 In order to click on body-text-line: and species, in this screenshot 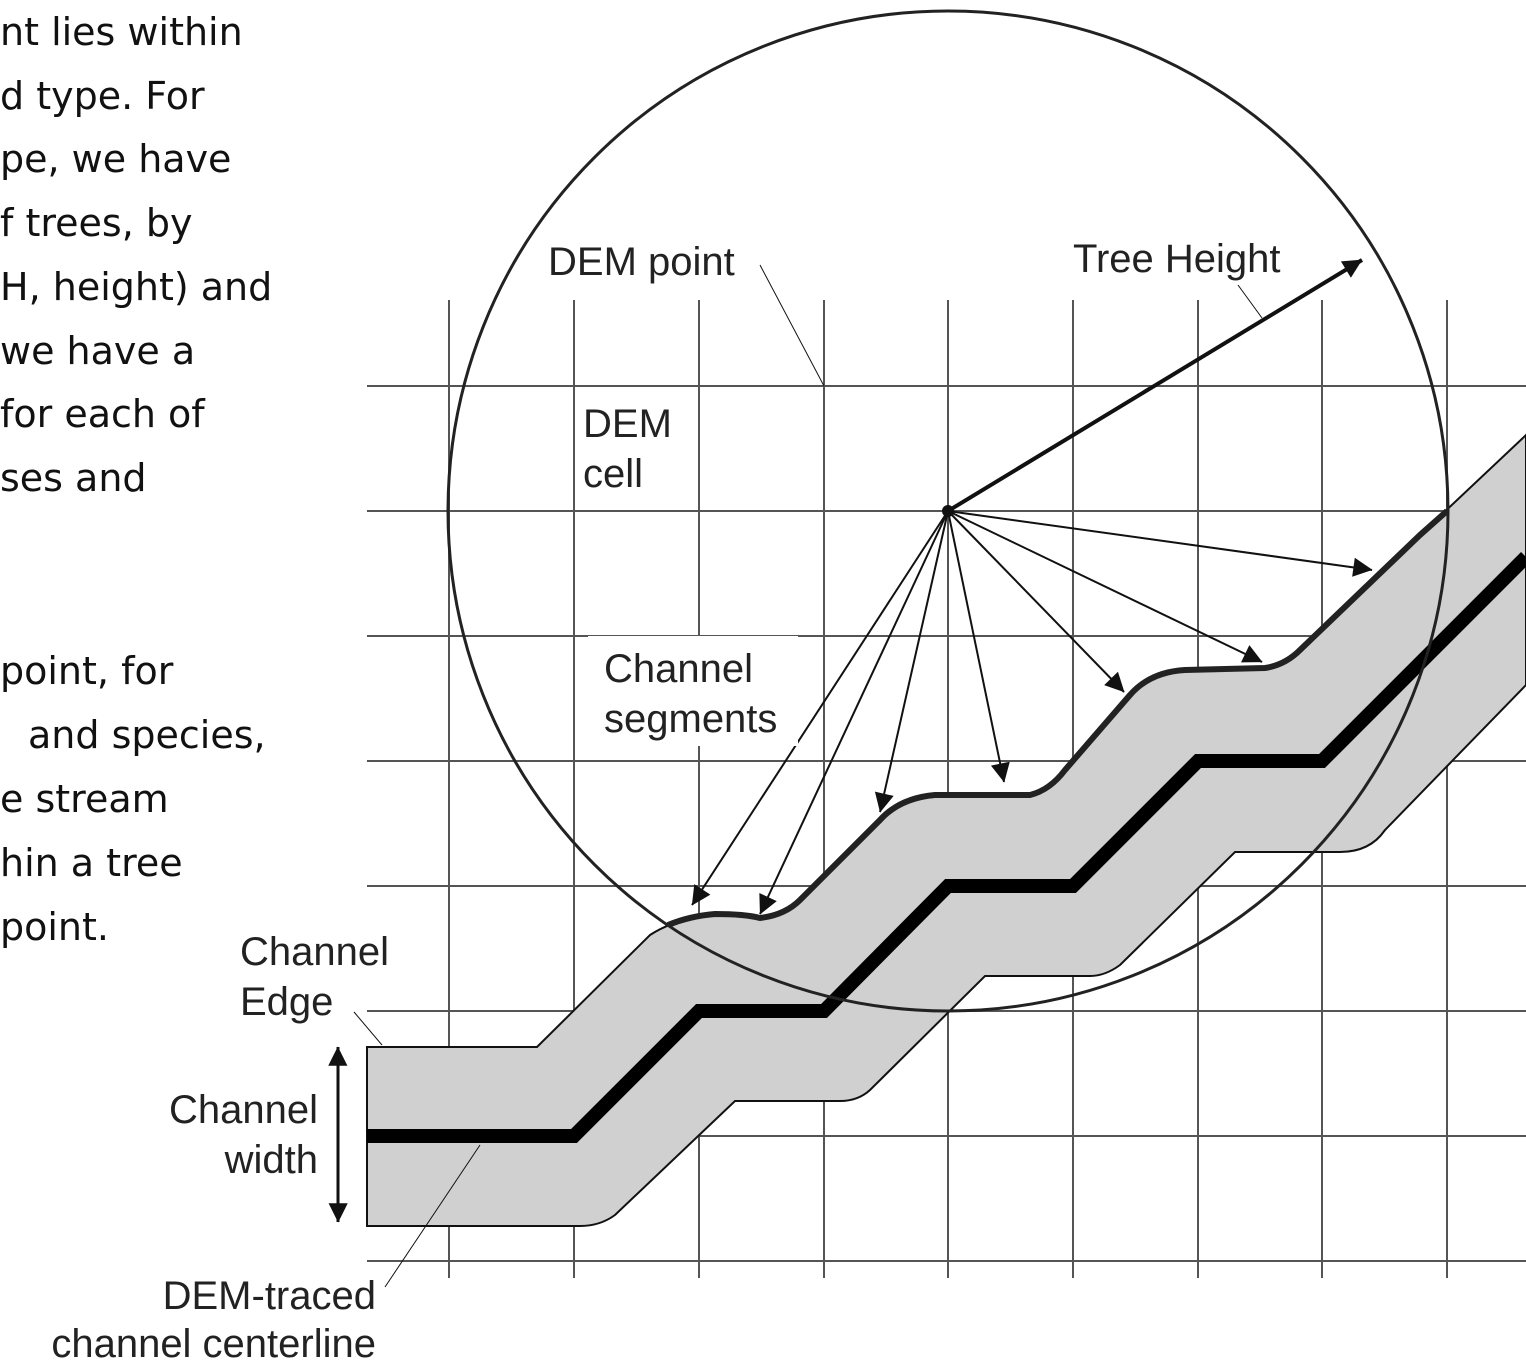, I will do `click(147, 735)`.